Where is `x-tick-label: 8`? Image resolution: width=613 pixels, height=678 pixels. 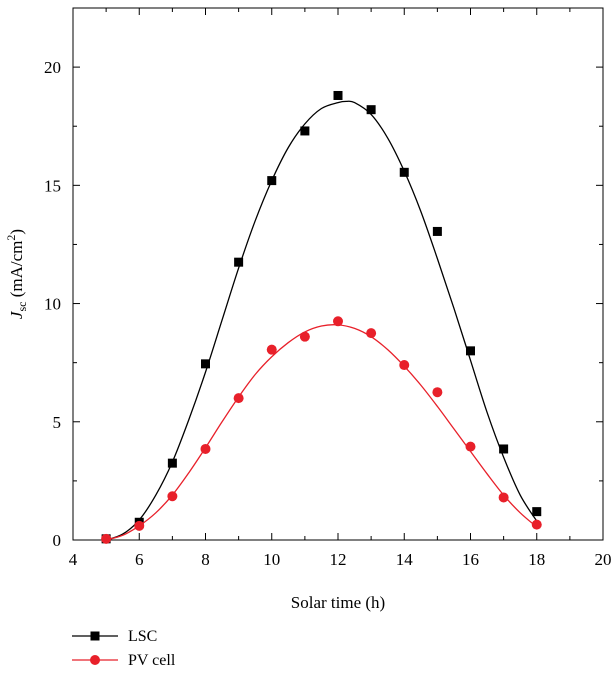 x-tick-label: 8 is located at coordinates (205, 559).